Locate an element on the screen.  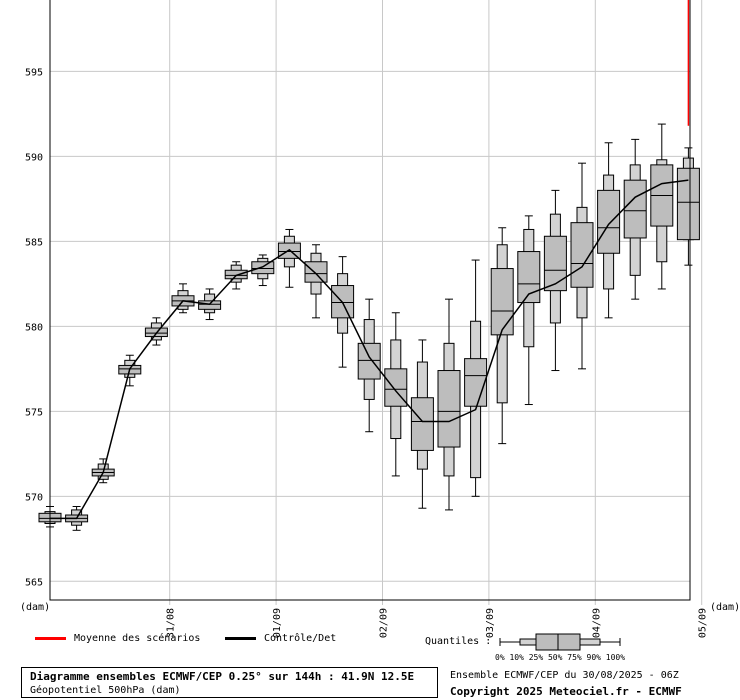
chart-subtitle: Géopotentiel 500hPa (dam) is located at coordinates (105, 690).